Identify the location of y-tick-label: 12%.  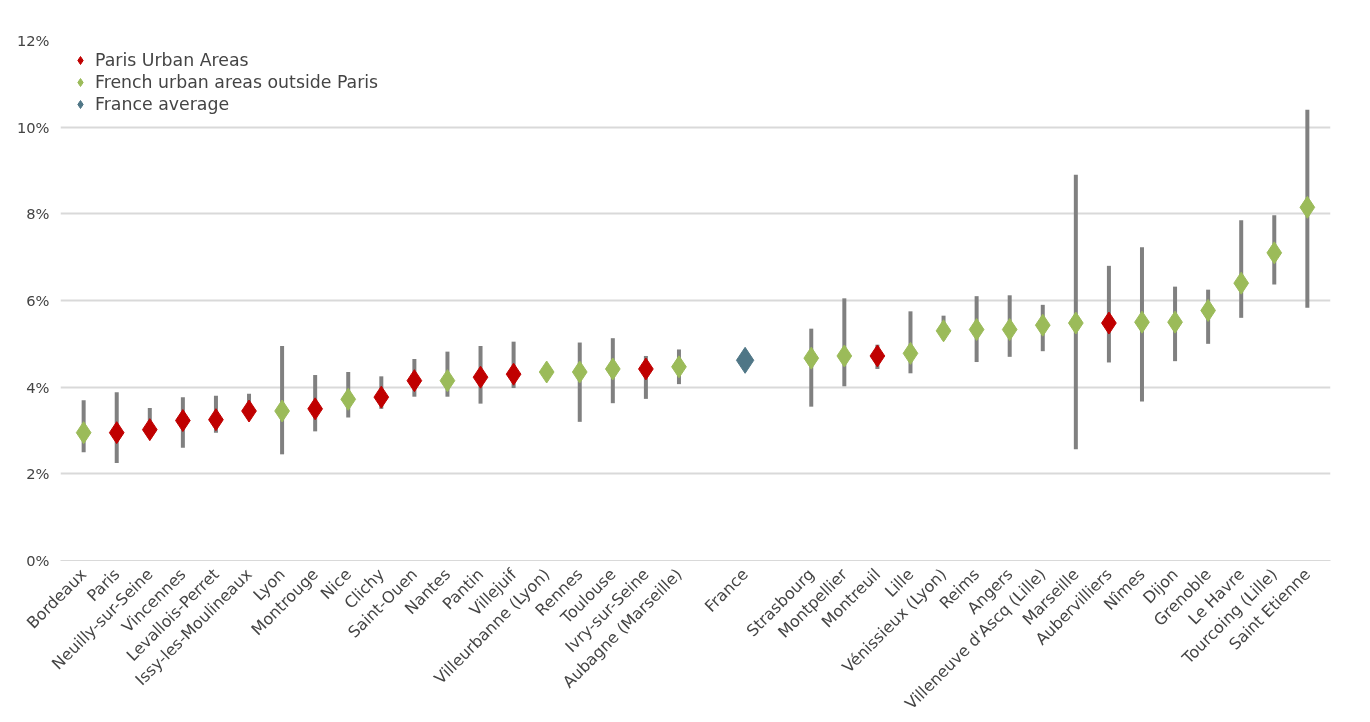
(33, 40).